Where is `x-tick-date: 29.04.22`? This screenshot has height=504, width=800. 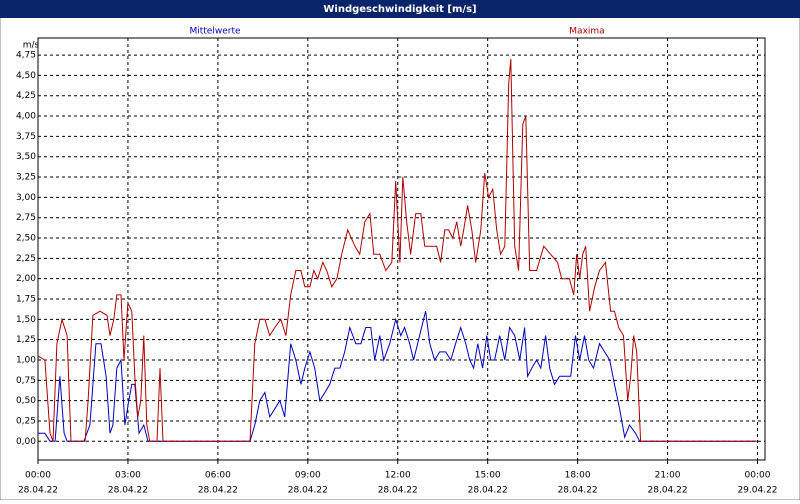
x-tick-date: 29.04.22 is located at coordinates (757, 491).